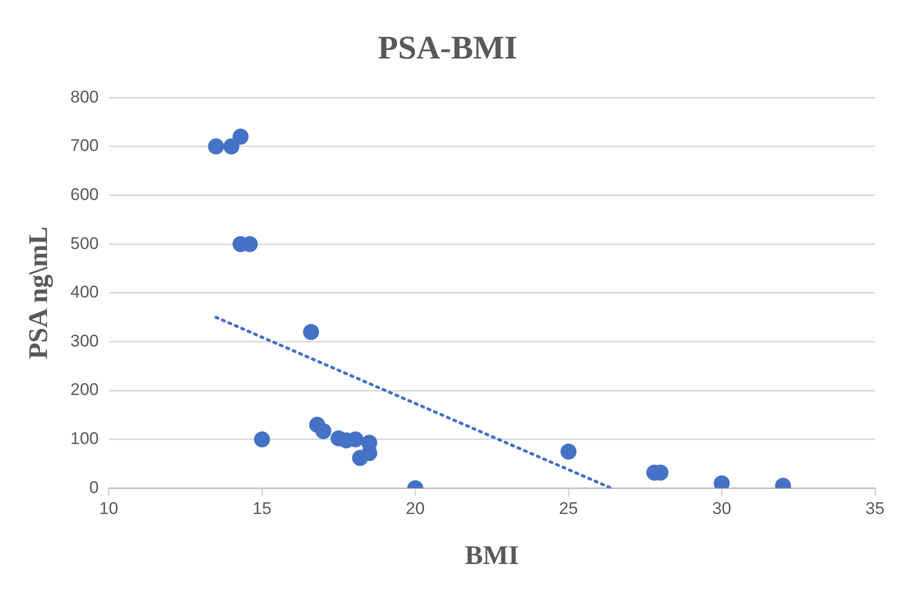 The height and width of the screenshot is (597, 905). Describe the element at coordinates (108, 508) in the screenshot. I see `x-tick-label: 10` at that location.